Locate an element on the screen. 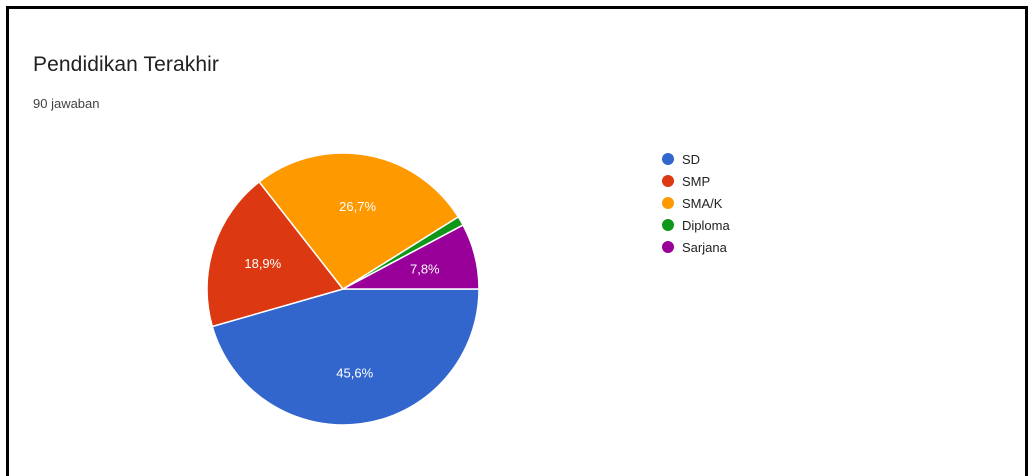 Image resolution: width=1036 pixels, height=476 pixels. legend-swatch-smp is located at coordinates (668, 181).